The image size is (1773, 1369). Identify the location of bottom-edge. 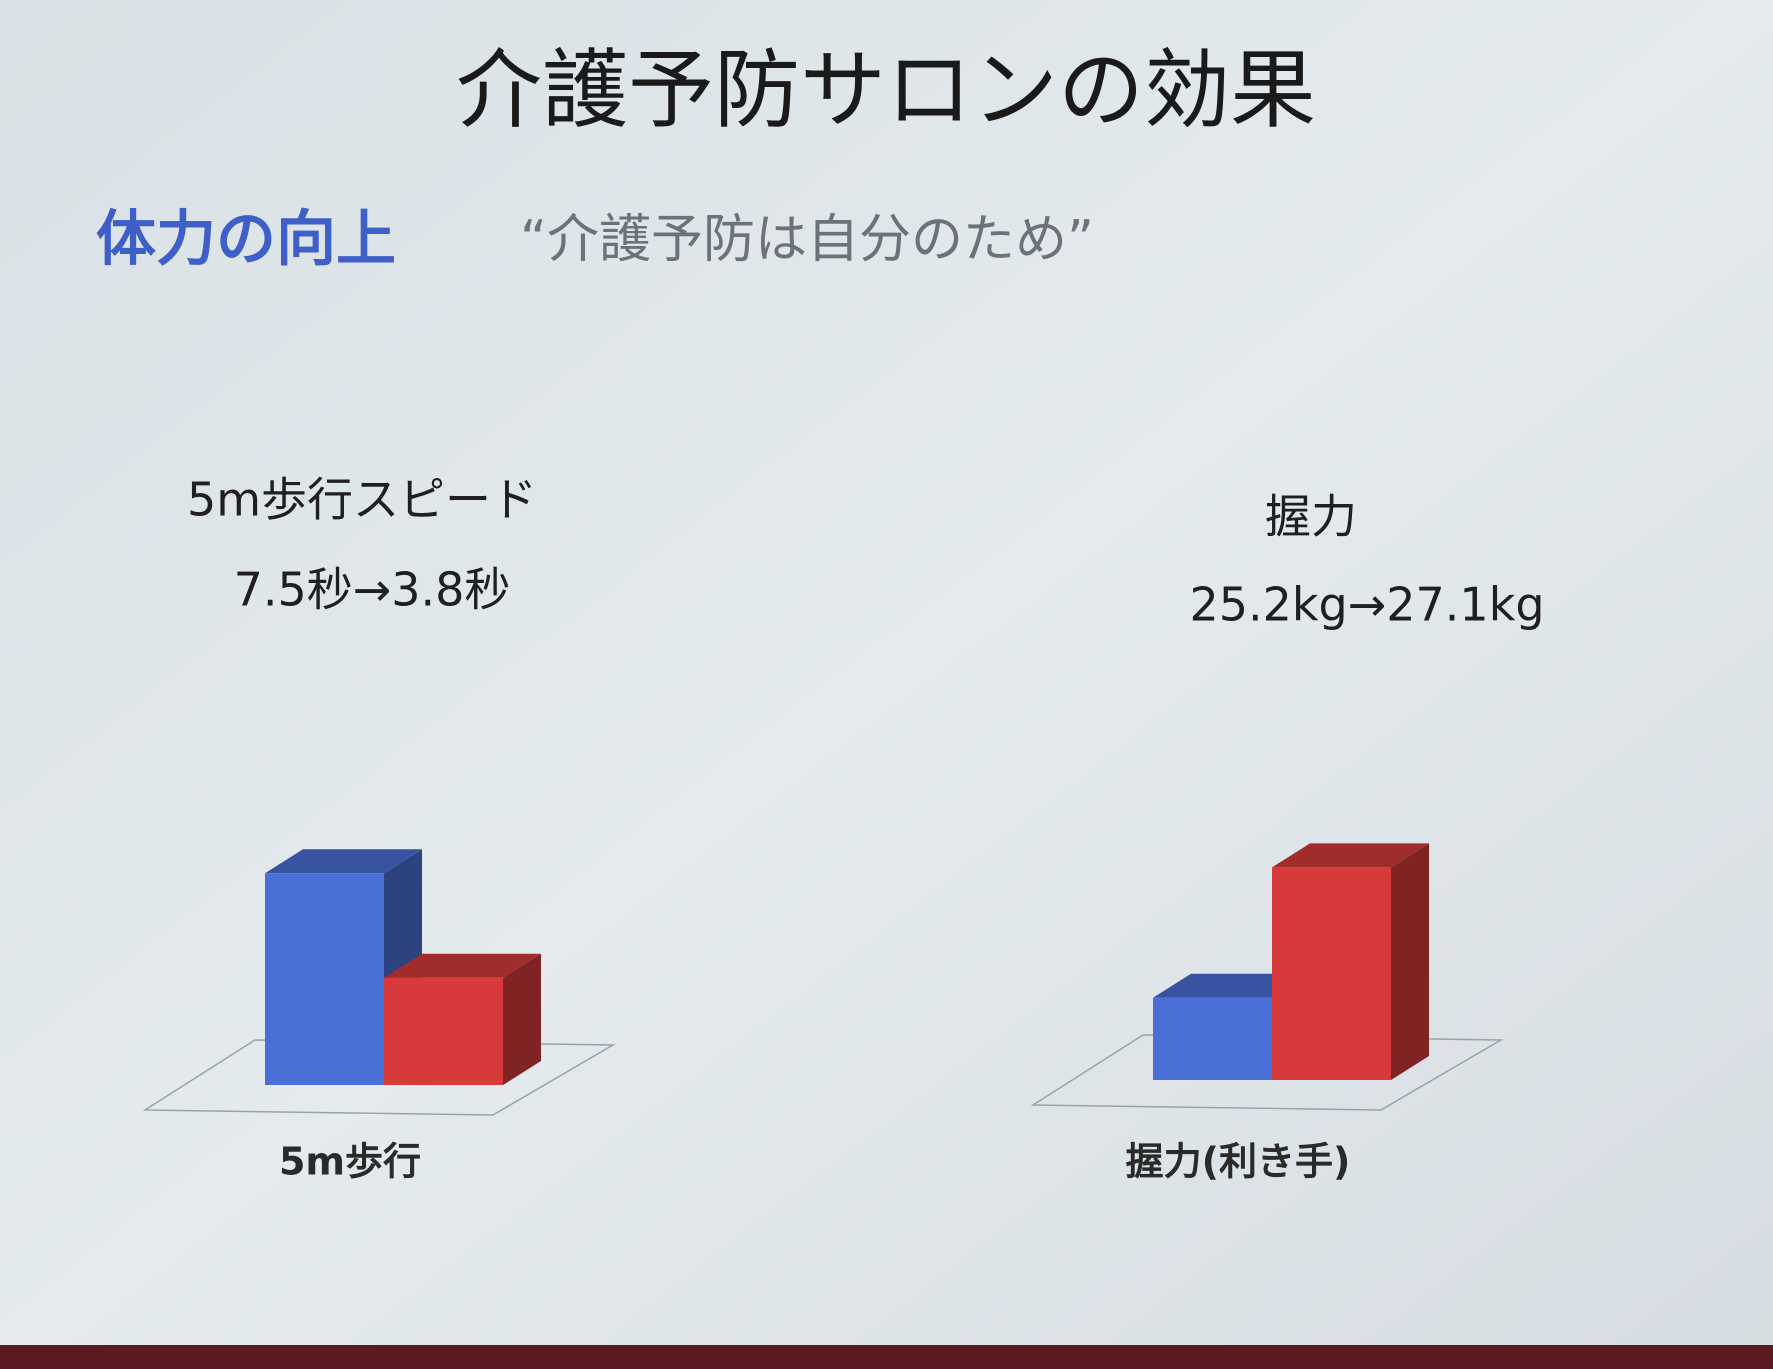
(886, 1357).